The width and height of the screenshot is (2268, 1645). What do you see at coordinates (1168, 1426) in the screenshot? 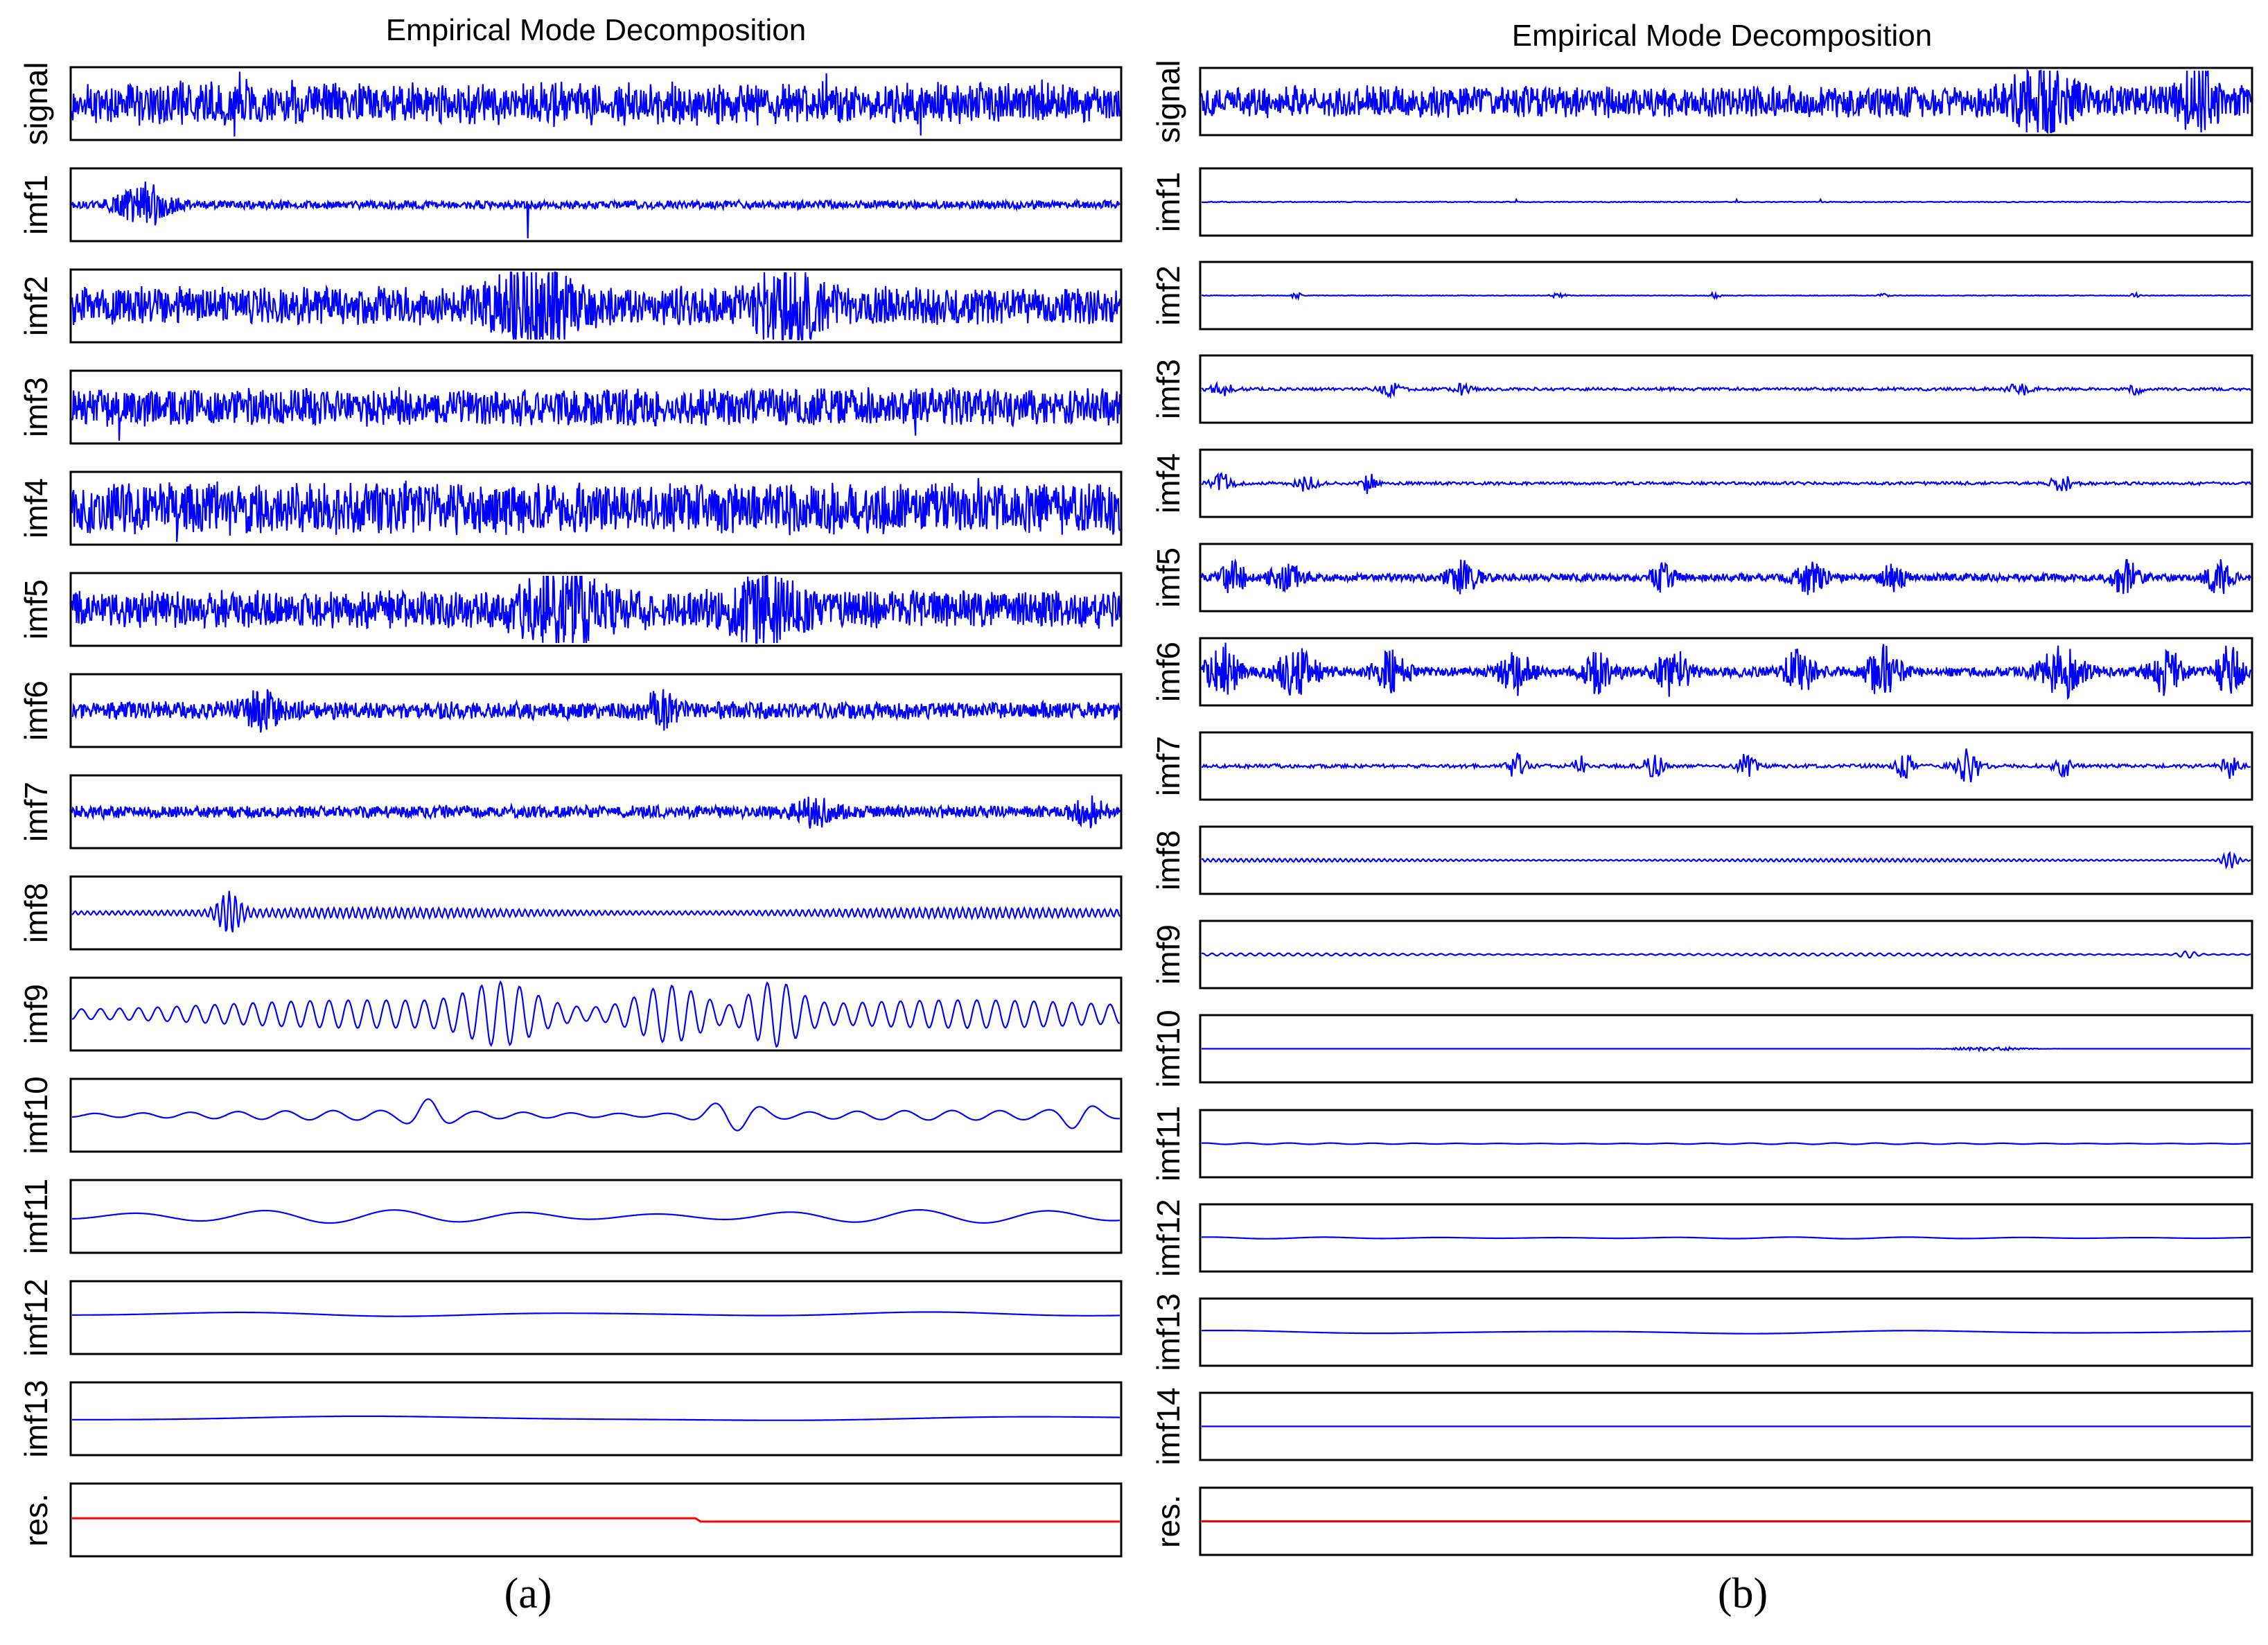
I see `series-label: imf14` at bounding box center [1168, 1426].